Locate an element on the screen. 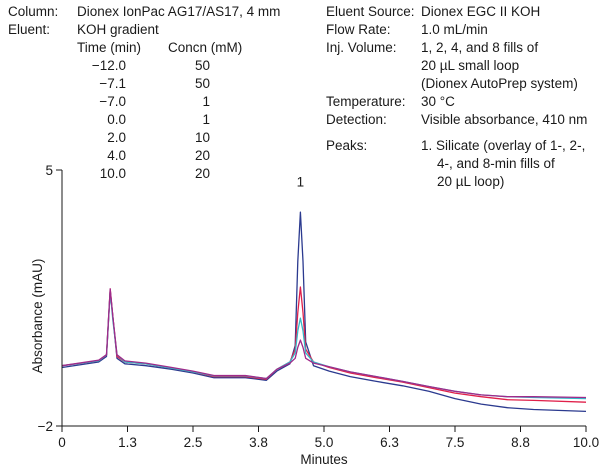 This screenshot has width=602, height=471. flow-rate-value: 1.0 mL/min is located at coordinates (454, 29).